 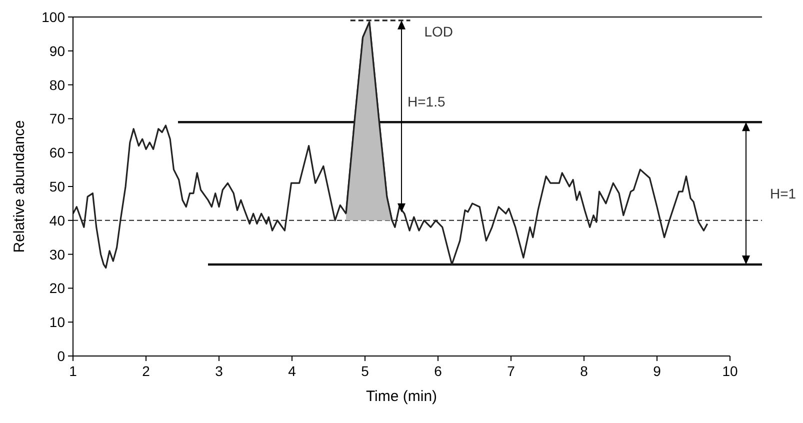 I want to click on x-tick-label: 3, so click(x=219, y=371).